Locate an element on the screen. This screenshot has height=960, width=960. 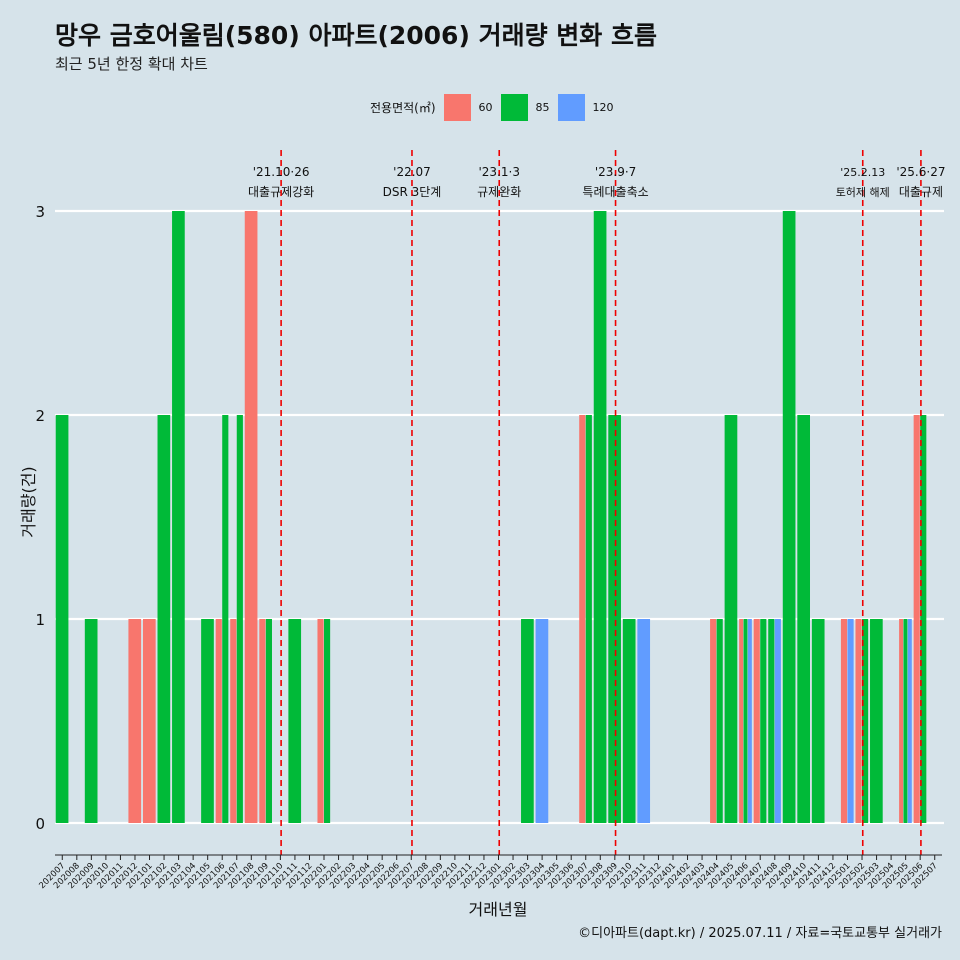
event-text-label: 대출규제 is located at coordinates (921, 192).